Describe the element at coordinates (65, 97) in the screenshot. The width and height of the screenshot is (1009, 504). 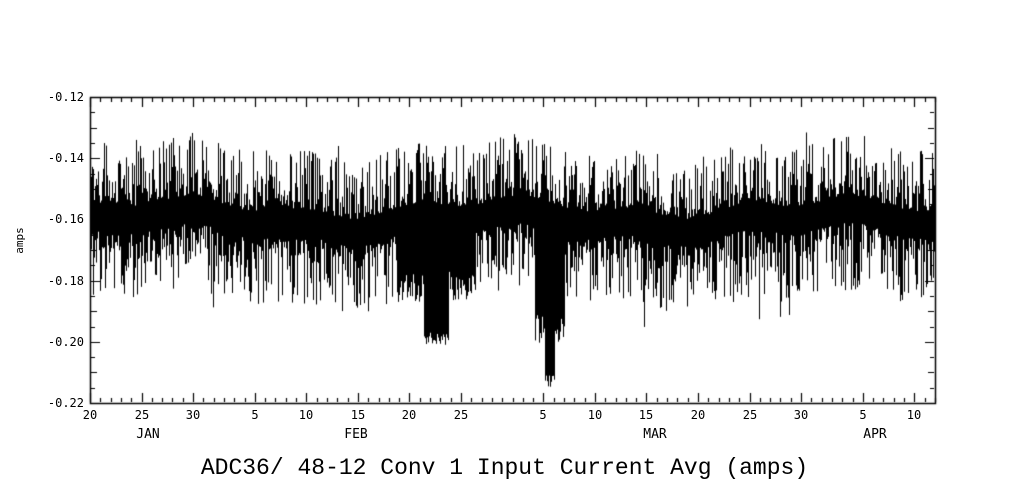
I see `y-tick-label: -0.12` at that location.